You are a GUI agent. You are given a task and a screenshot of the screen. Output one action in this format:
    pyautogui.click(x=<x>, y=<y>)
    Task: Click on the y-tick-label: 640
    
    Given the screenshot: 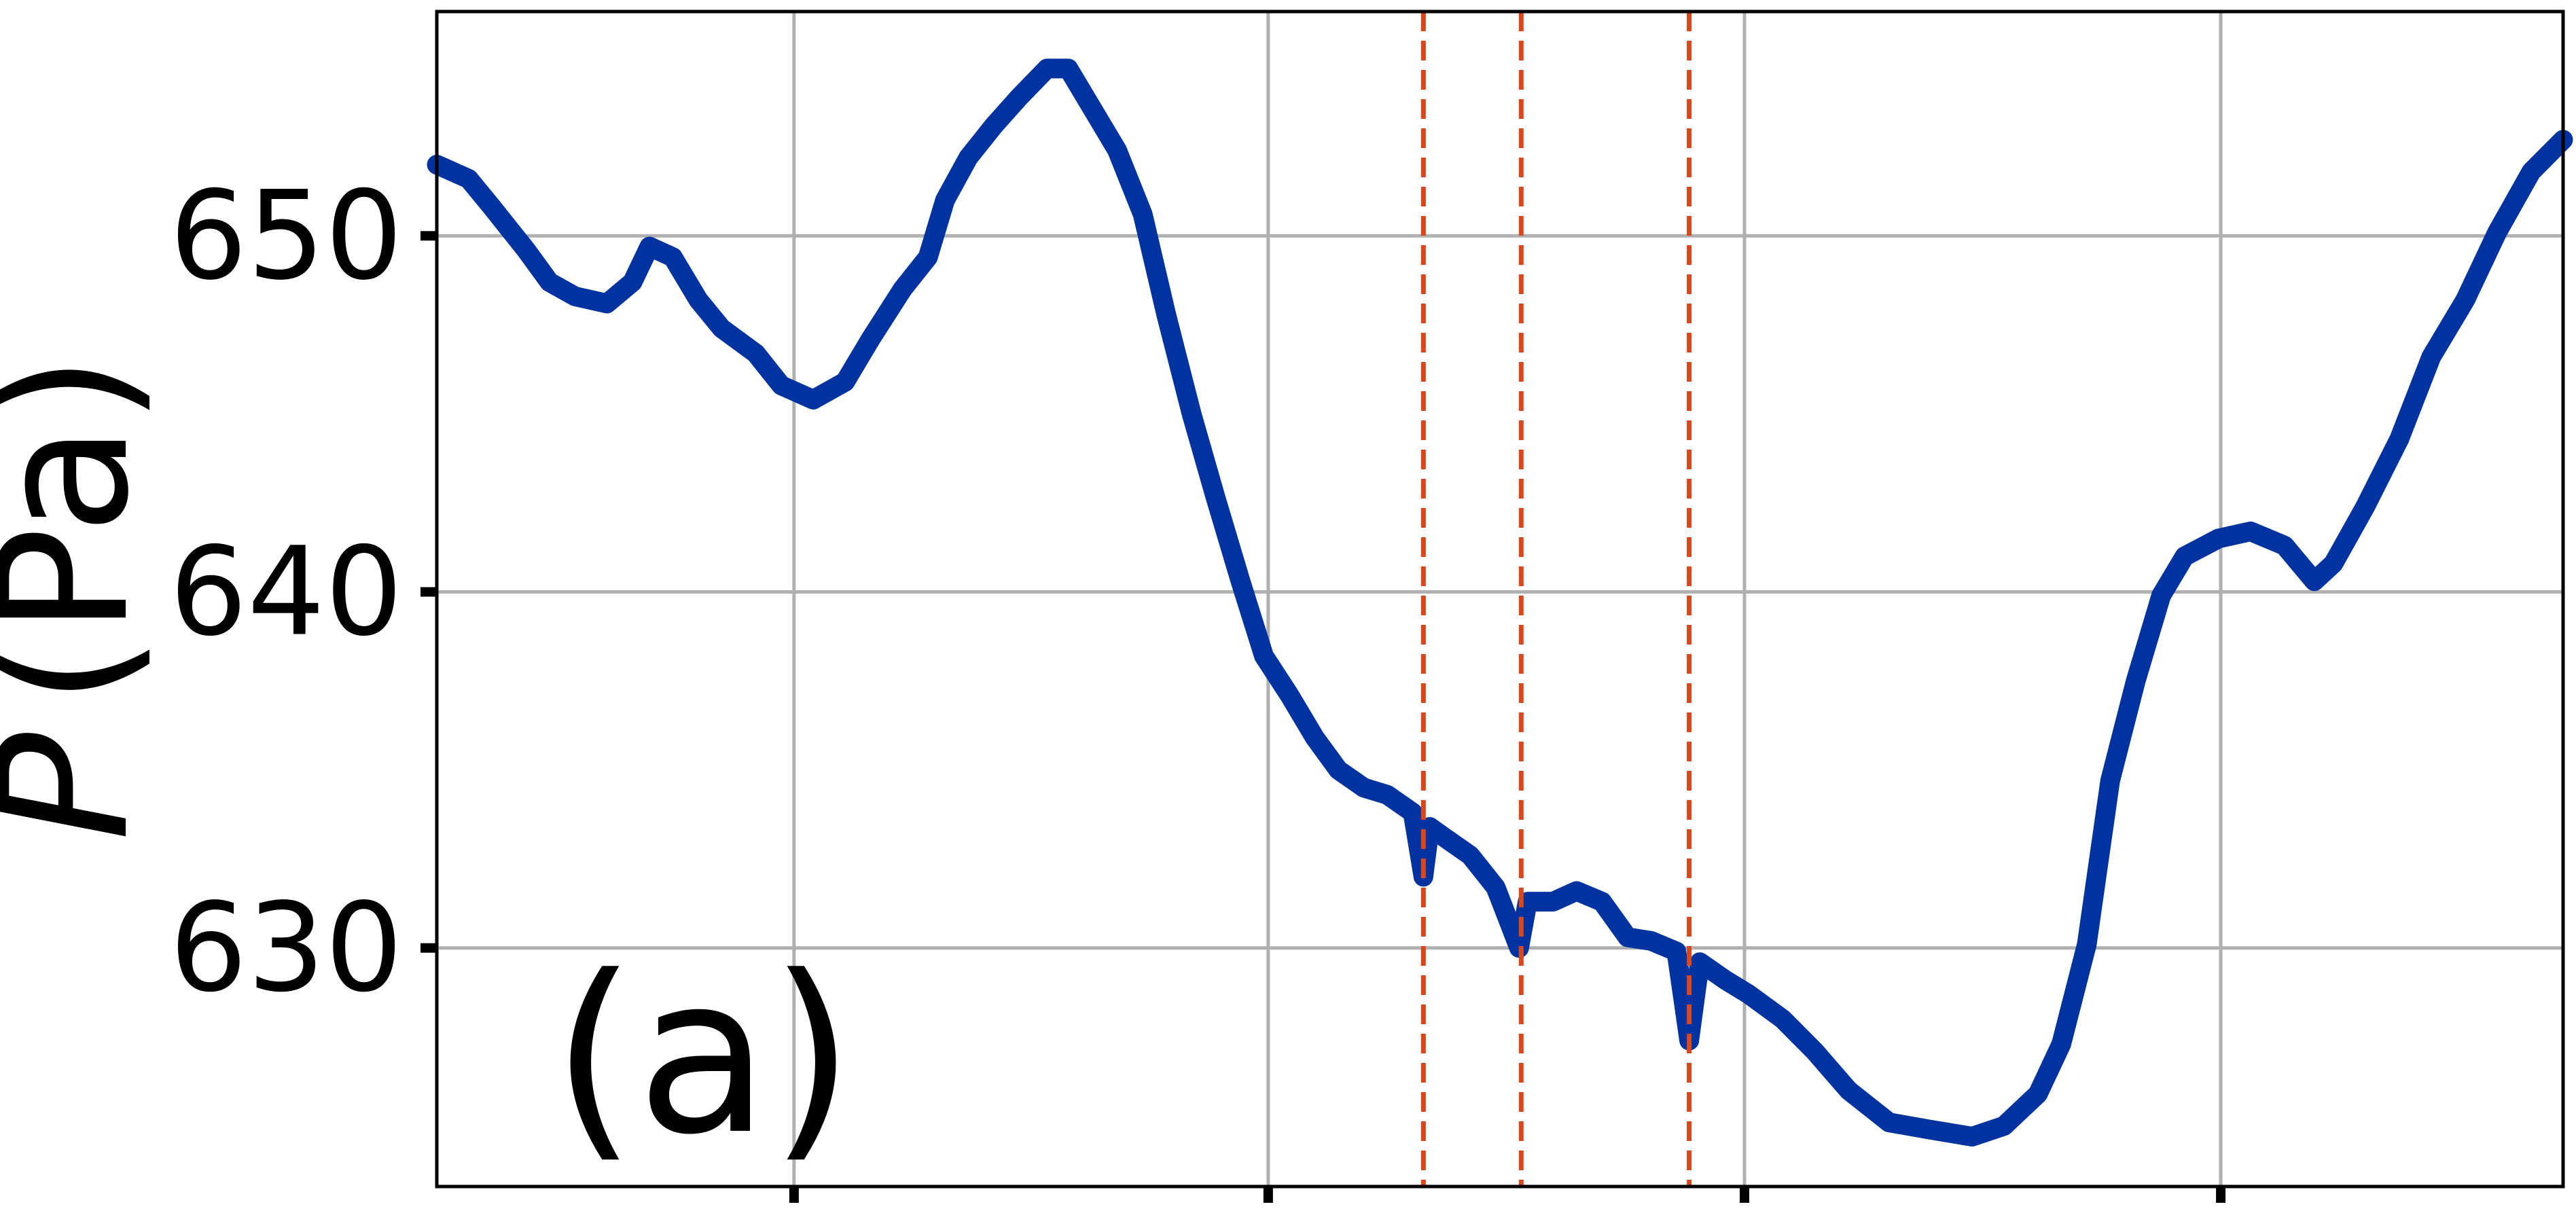 What is the action you would take?
    pyautogui.click(x=286, y=593)
    